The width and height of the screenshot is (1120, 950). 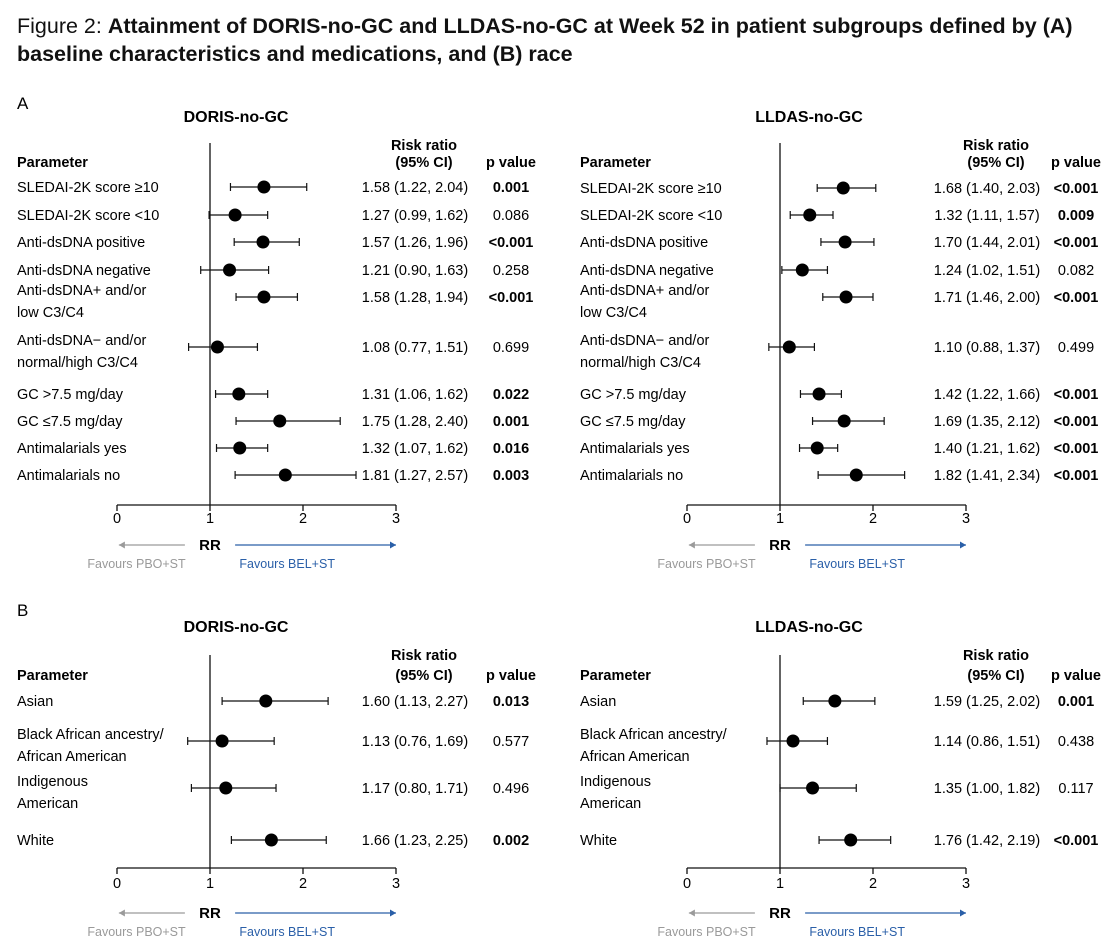 What do you see at coordinates (645, 291) in the screenshot?
I see `panel-a-lldas-row-label: Anti-dsDNA+ and/or` at bounding box center [645, 291].